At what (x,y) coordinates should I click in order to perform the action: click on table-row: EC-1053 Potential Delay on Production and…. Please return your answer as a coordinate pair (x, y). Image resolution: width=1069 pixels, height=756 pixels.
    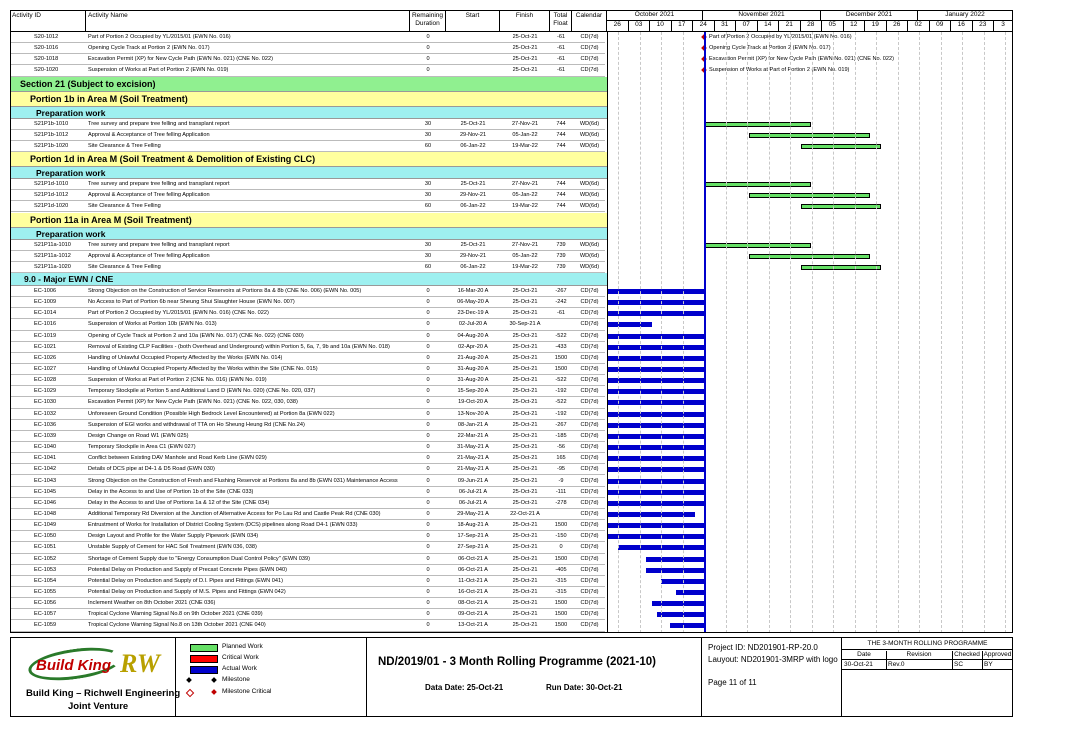
    Looking at the image, I should click on (307, 570).